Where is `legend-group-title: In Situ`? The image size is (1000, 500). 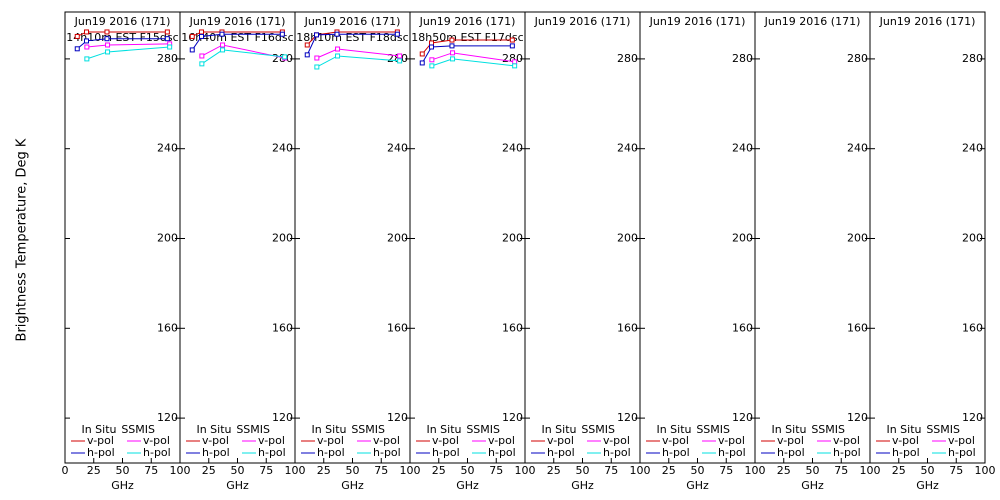
legend-group-title: In Situ is located at coordinates (903, 429).